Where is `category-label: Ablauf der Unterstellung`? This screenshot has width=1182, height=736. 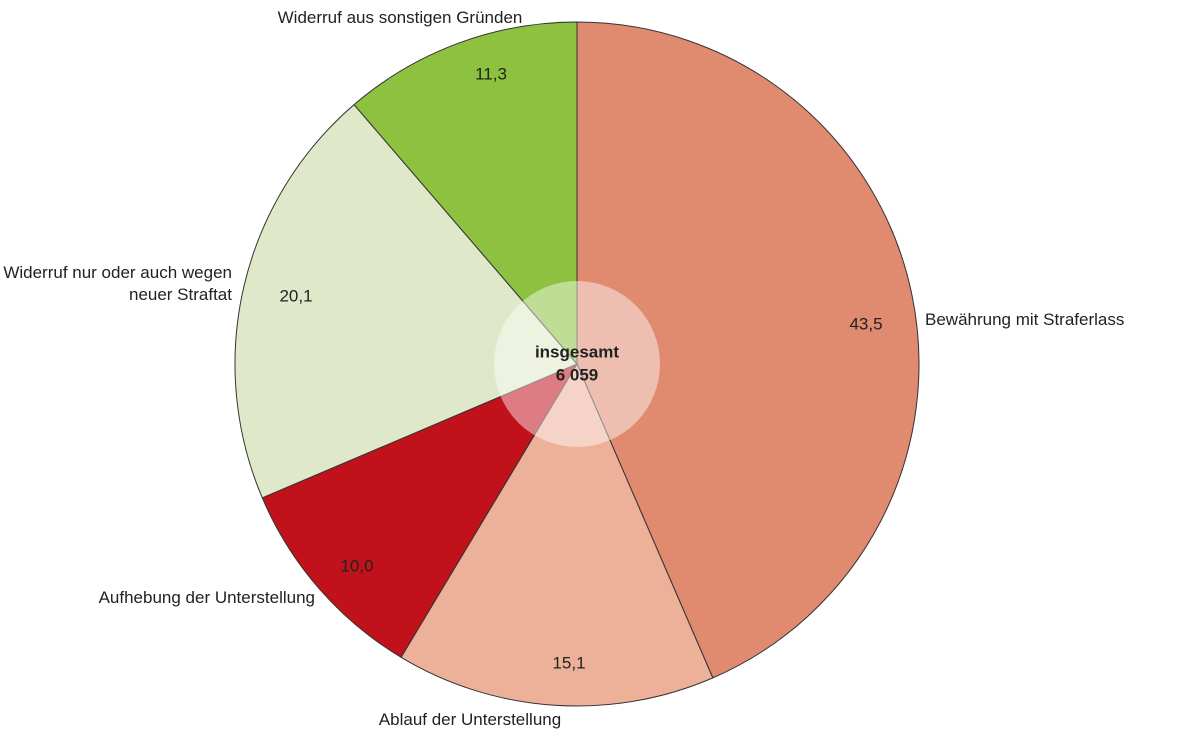
category-label: Ablauf der Unterstellung is located at coordinates (470, 719).